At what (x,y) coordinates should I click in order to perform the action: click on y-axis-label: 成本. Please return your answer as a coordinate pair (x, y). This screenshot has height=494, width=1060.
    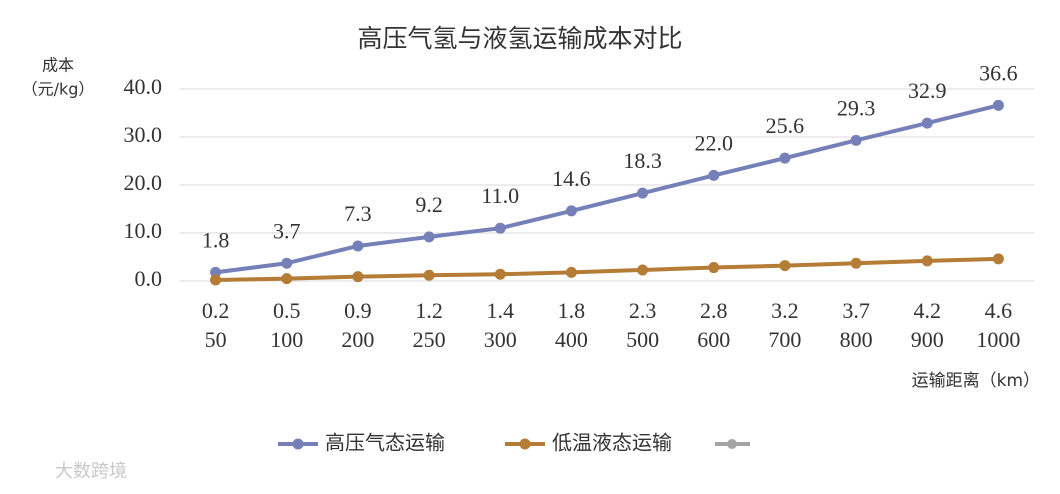
    Looking at the image, I should click on (58, 65).